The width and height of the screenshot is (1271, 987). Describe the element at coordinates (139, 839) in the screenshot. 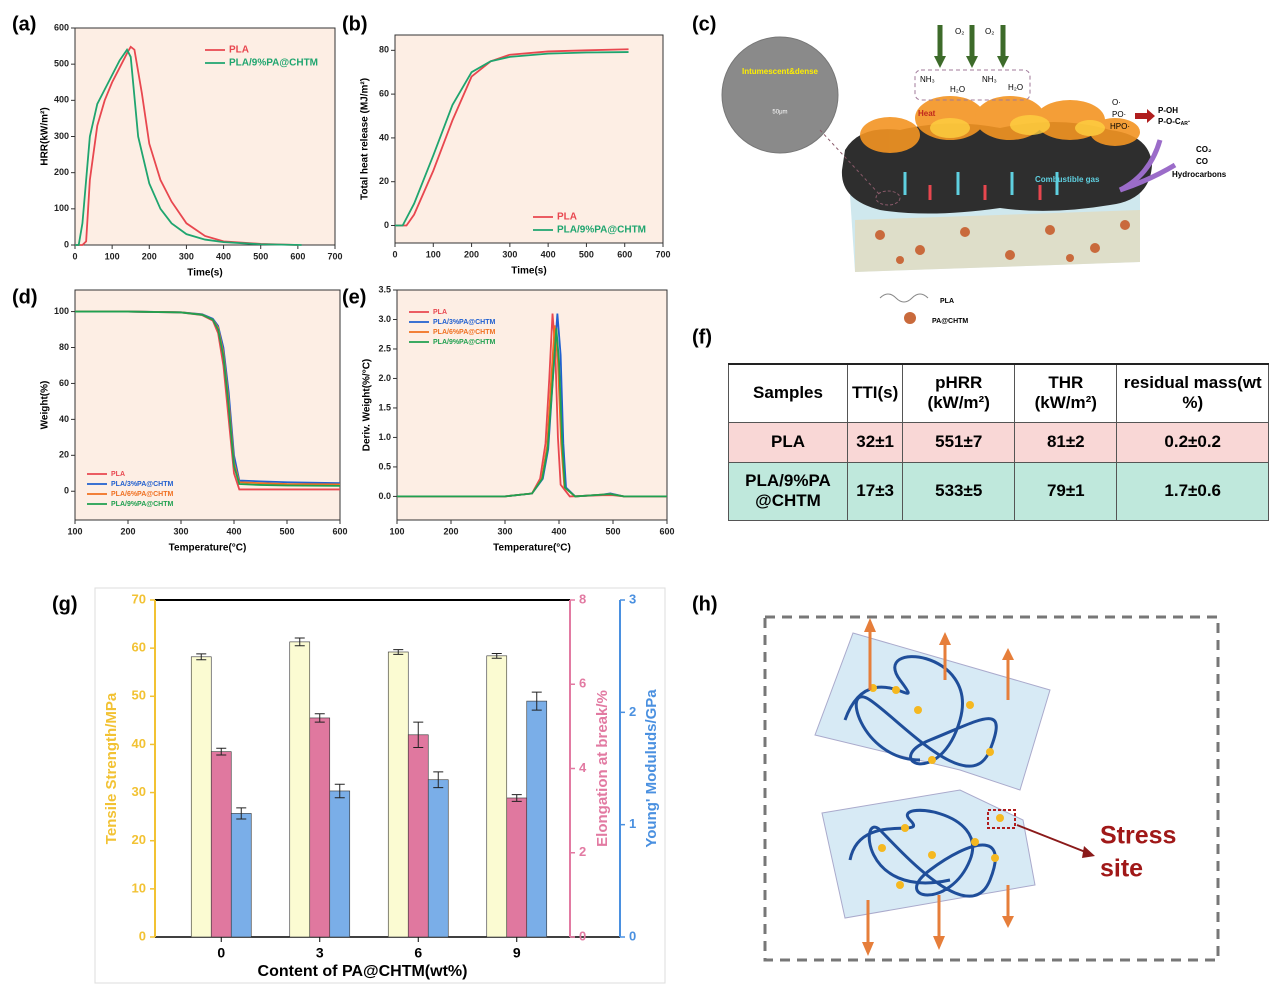

I see `y-tick-label: 20` at that location.